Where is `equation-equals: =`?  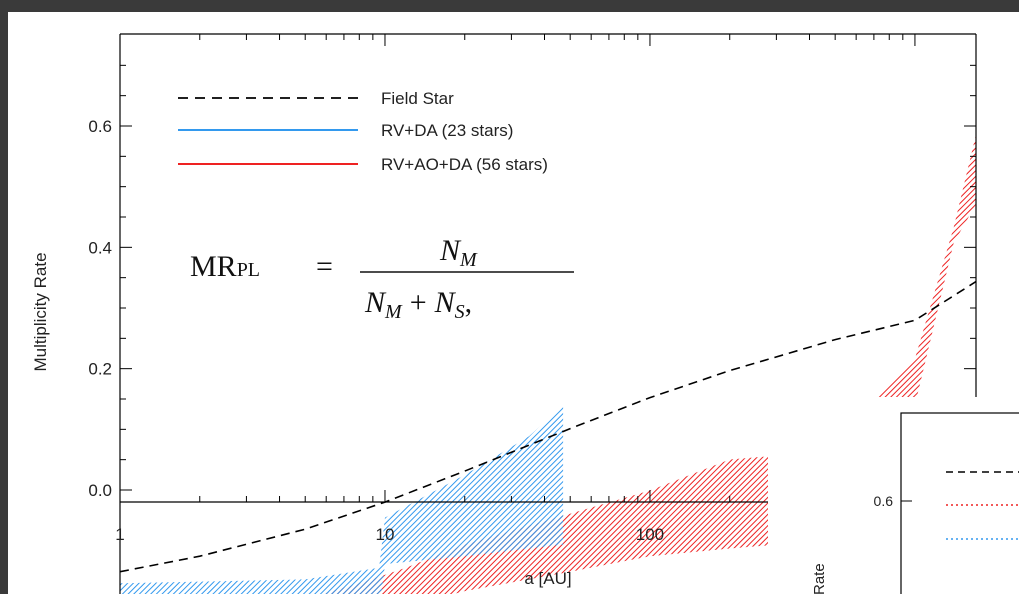 equation-equals: = is located at coordinates (324, 266).